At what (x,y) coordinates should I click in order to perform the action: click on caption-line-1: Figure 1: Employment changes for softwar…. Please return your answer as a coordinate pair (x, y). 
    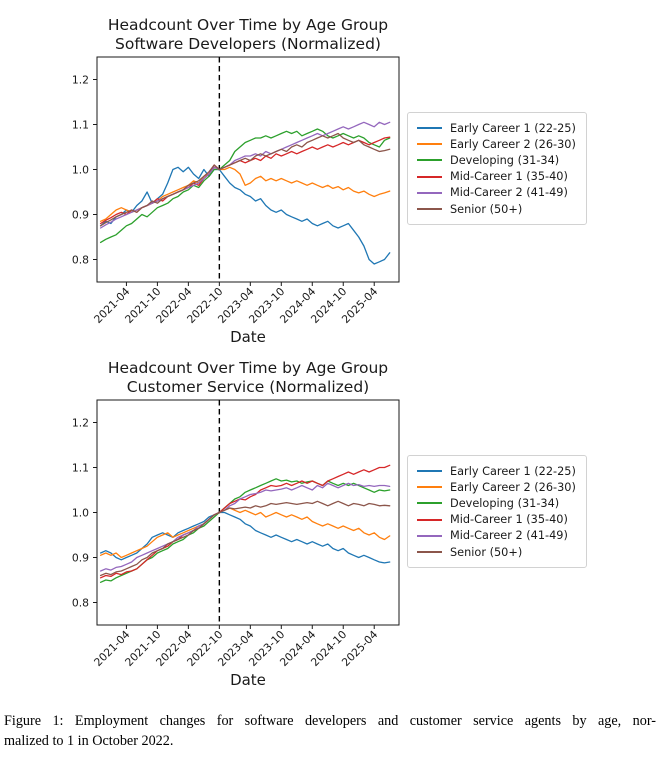
    Looking at the image, I should click on (330, 721).